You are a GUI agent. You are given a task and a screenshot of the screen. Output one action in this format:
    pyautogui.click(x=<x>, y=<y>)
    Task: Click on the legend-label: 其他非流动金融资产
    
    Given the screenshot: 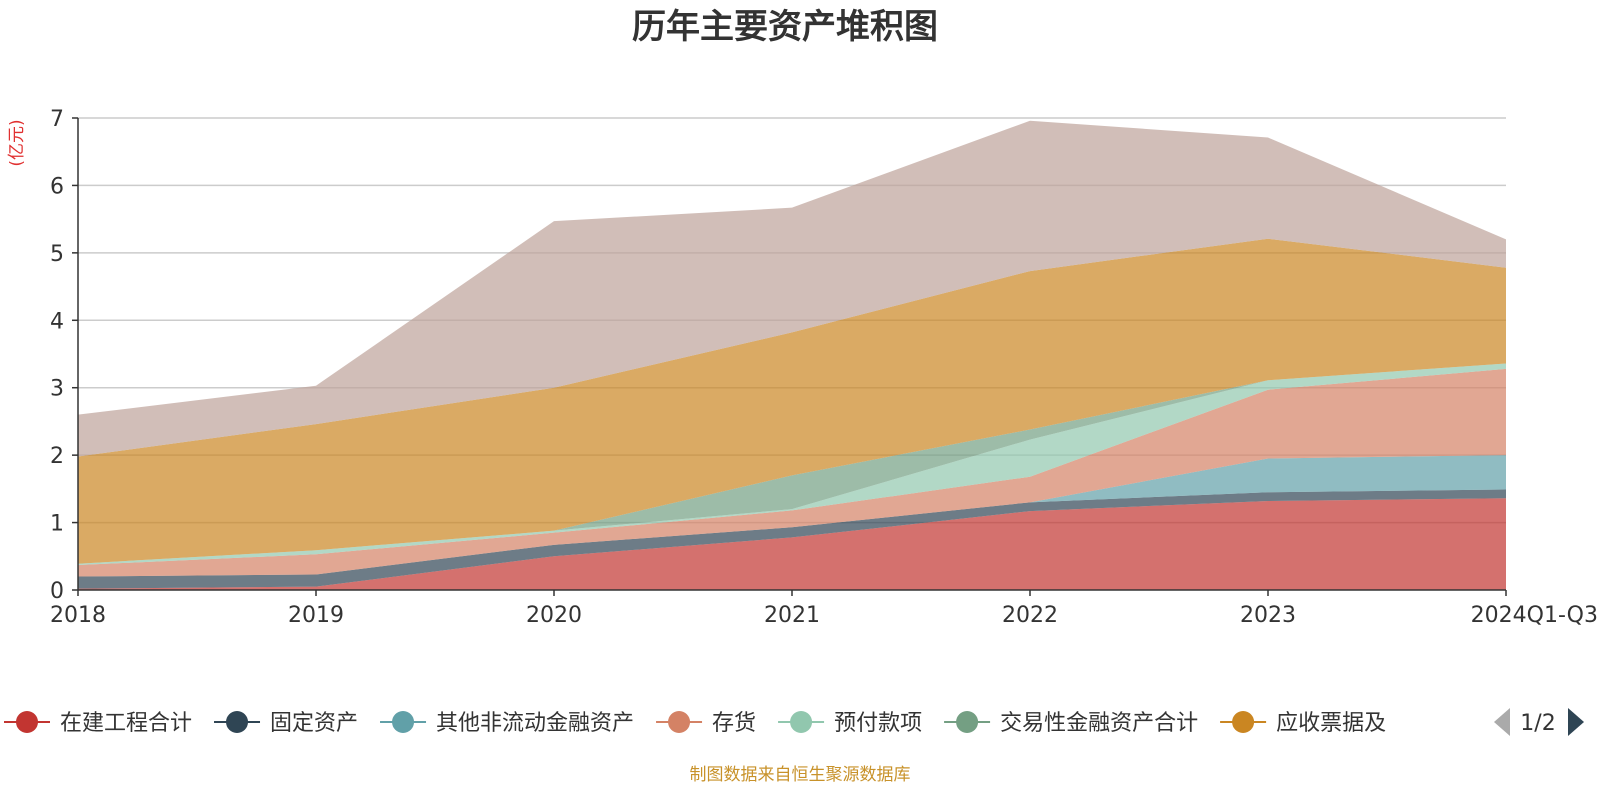 What is the action you would take?
    pyautogui.click(x=535, y=723)
    